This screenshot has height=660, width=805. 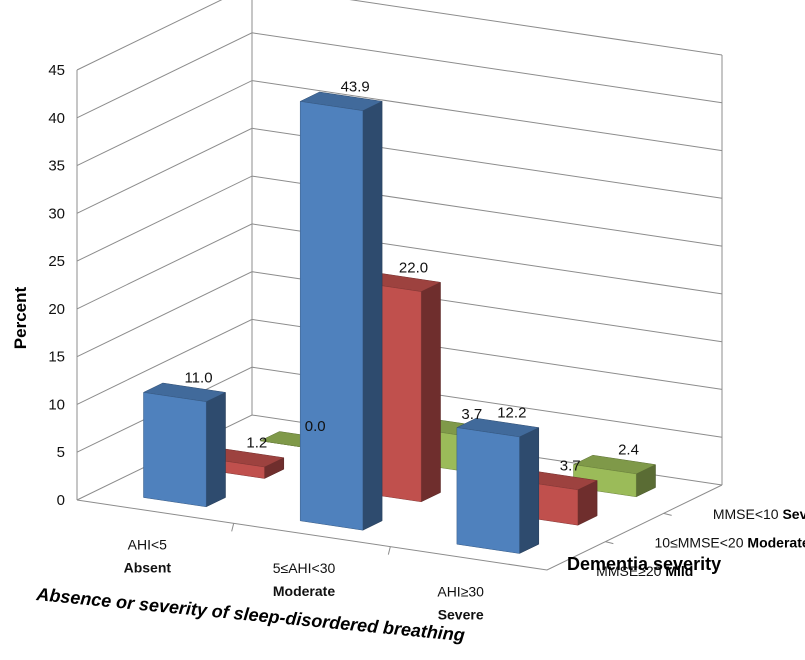 I want to click on category-sublabel: Severe, so click(x=461, y=614).